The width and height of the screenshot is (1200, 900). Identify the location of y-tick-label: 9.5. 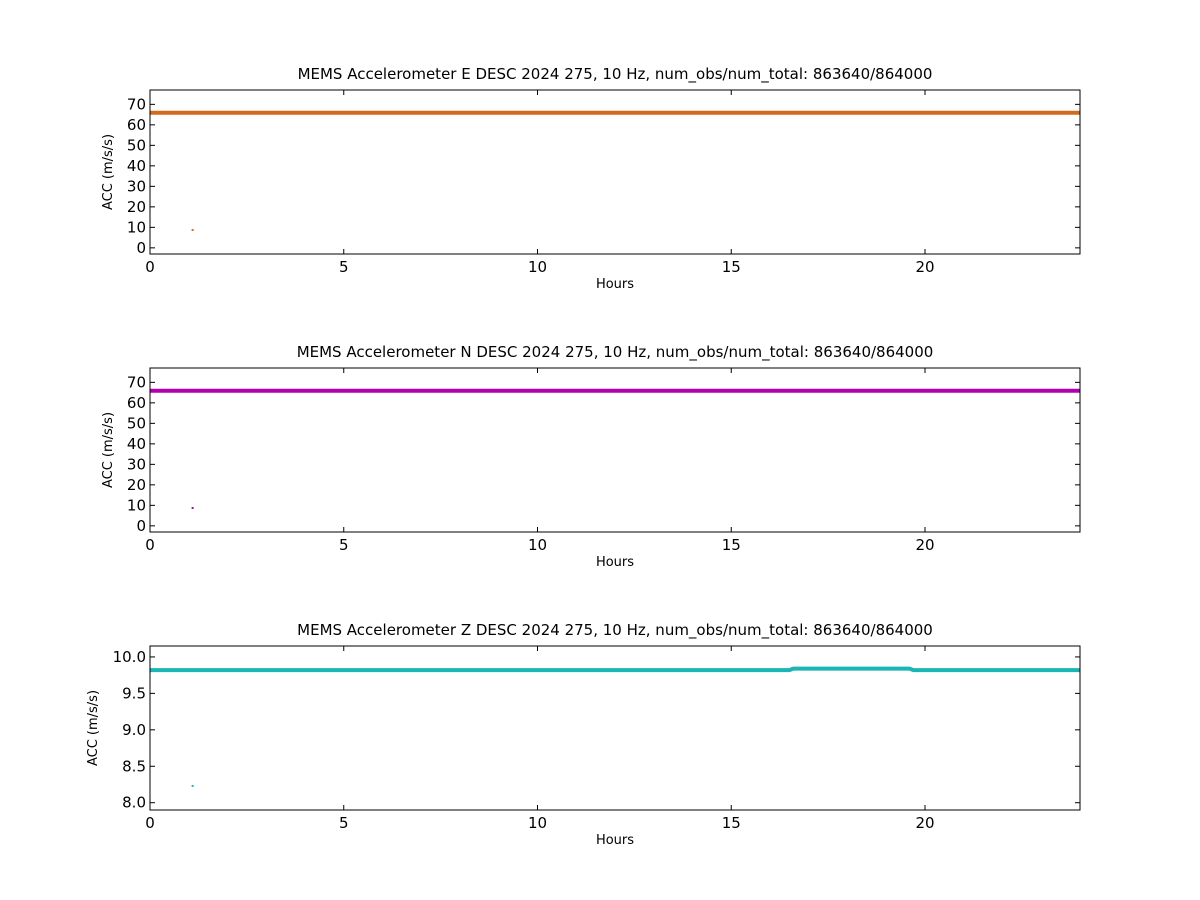
(134, 693).